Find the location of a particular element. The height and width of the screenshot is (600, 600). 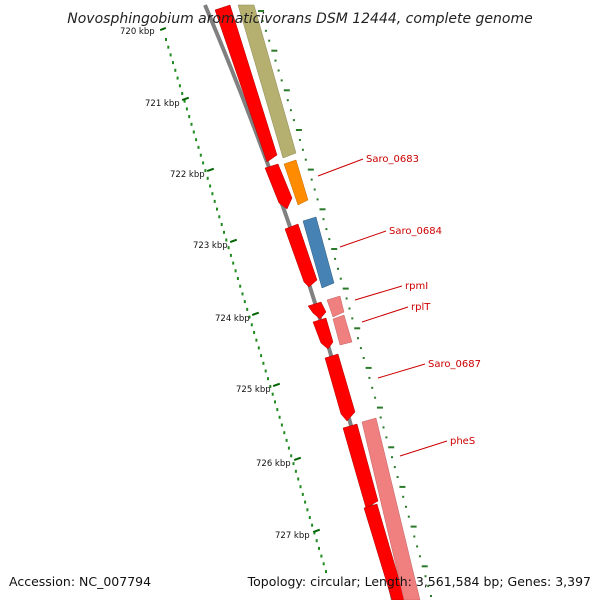

kbp-tick-label: 720 kbp is located at coordinates (137, 32).